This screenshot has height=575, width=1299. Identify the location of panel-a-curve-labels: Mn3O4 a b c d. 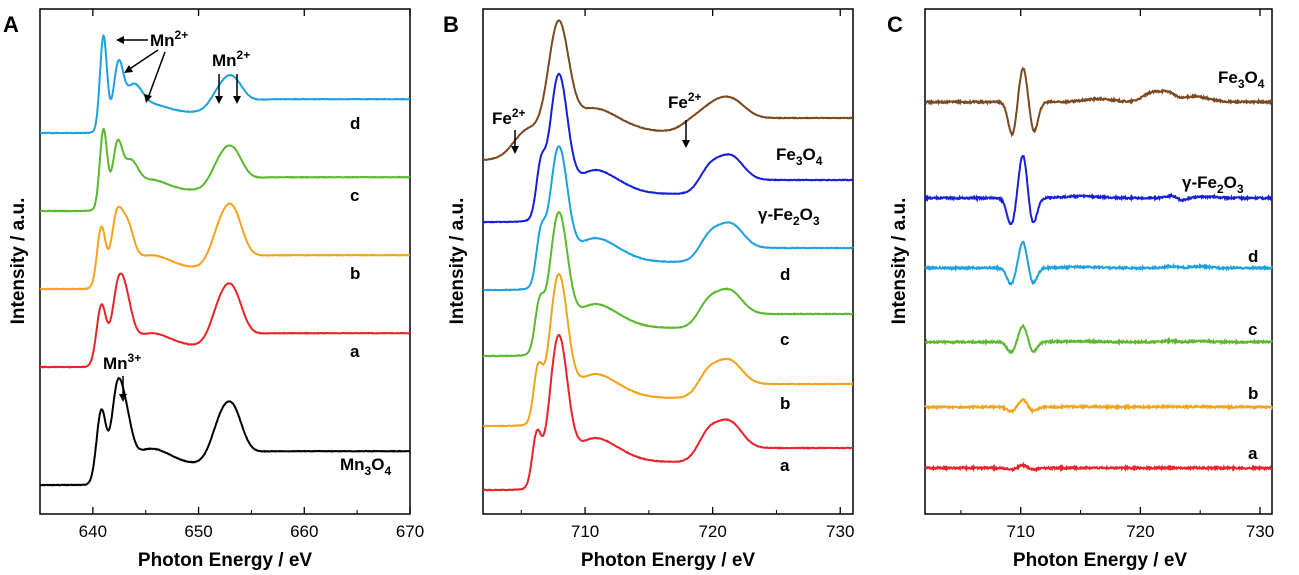
(365, 296).